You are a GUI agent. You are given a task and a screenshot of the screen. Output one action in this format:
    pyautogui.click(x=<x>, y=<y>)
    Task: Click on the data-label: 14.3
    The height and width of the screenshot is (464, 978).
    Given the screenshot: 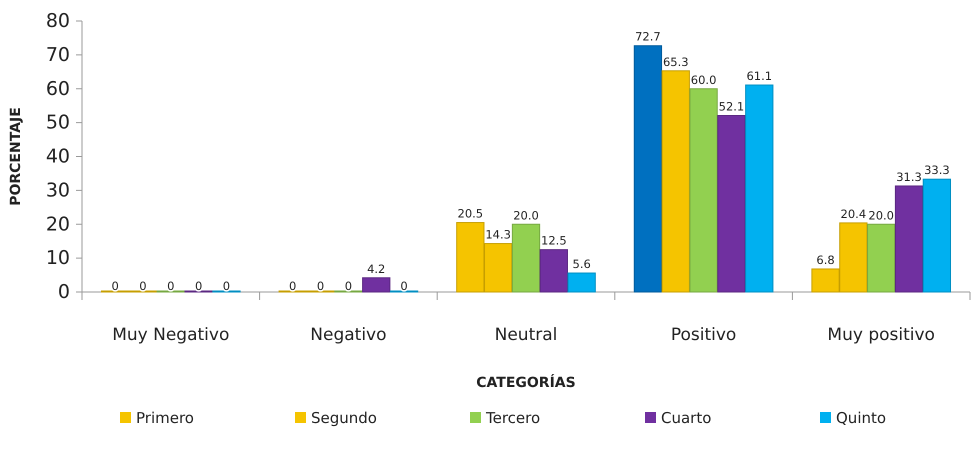 What is the action you would take?
    pyautogui.click(x=498, y=235)
    